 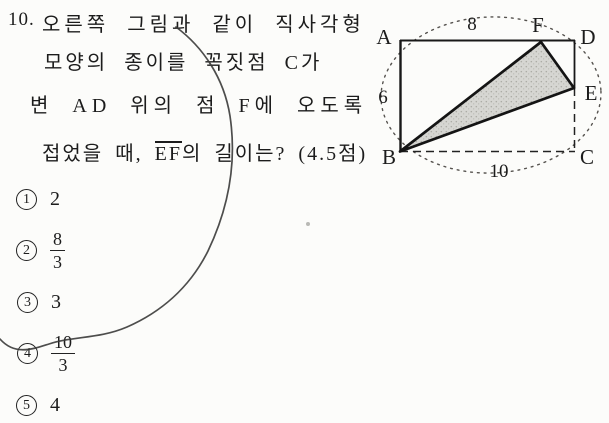 What do you see at coordinates (38, 405) in the screenshot?
I see `choice-5: 5 4` at bounding box center [38, 405].